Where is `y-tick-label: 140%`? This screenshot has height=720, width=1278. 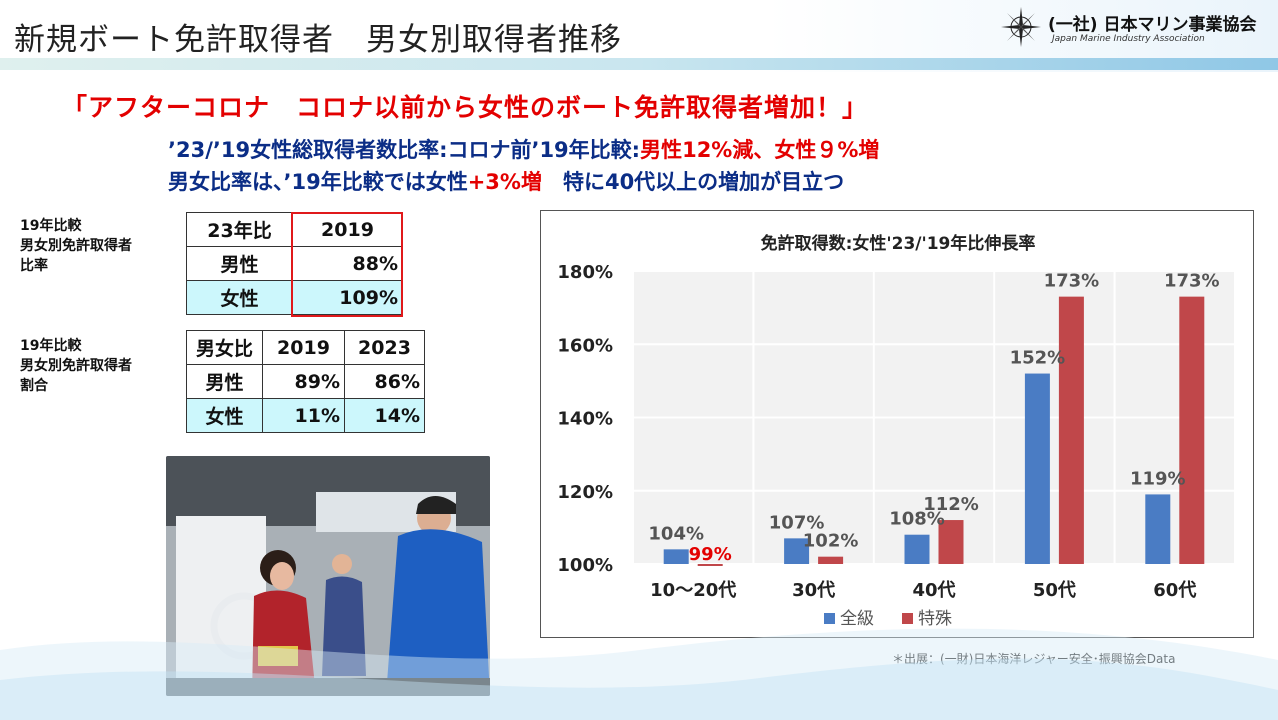
y-tick-label: 140% is located at coordinates (585, 419).